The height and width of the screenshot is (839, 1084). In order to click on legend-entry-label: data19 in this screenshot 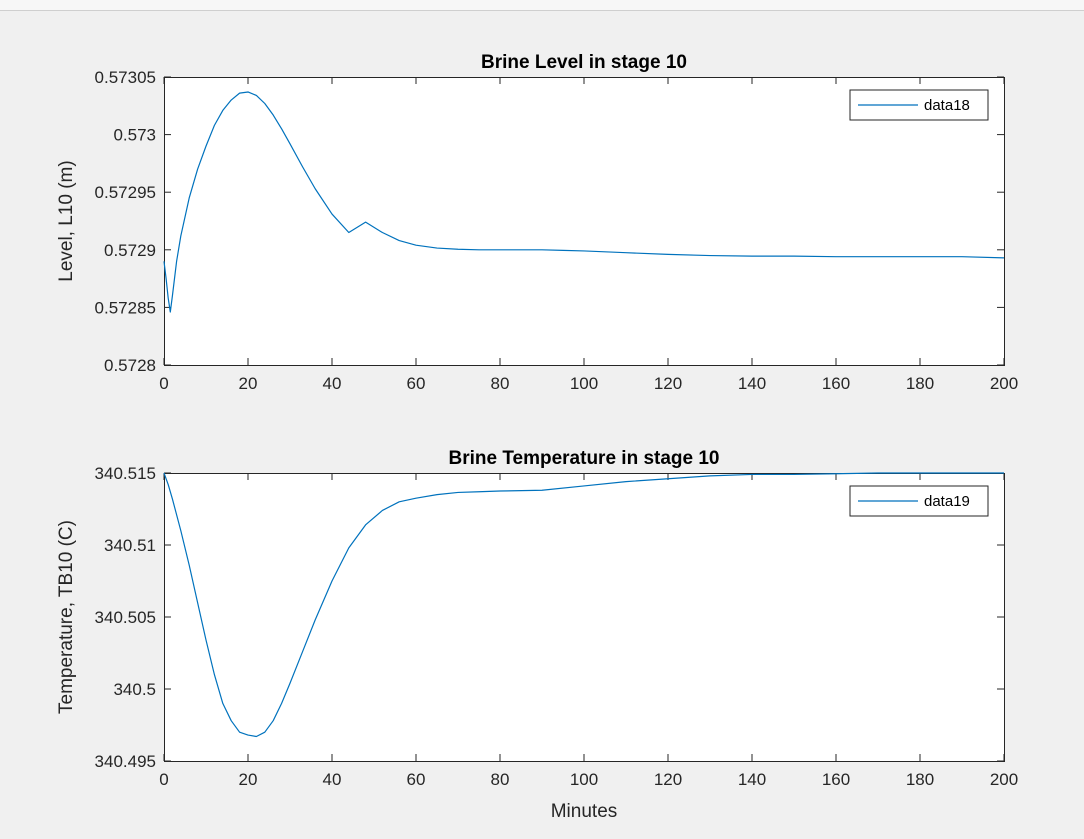, I will do `click(947, 501)`.